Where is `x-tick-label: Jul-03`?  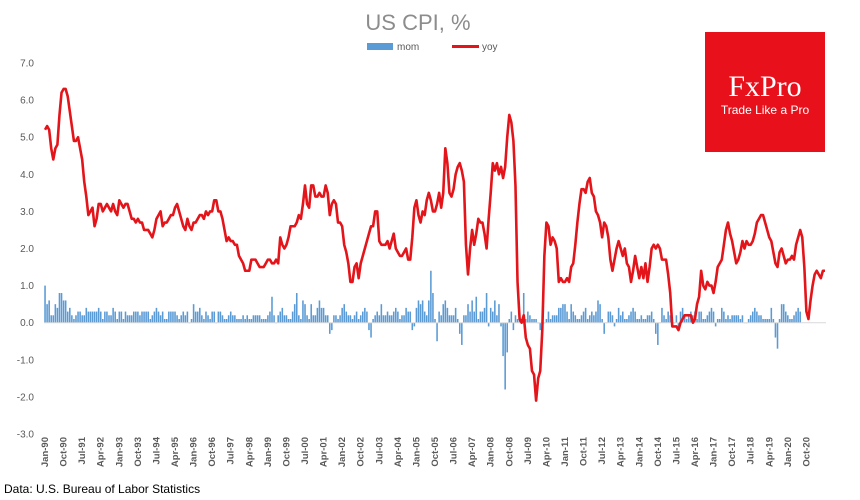 x-tick-label: Jul-03 is located at coordinates (379, 450).